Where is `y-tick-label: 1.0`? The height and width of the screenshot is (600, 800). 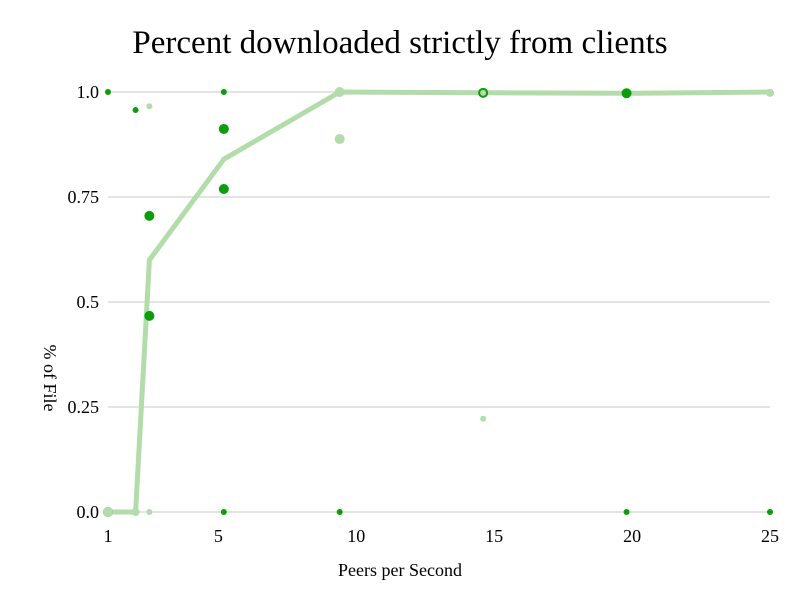
y-tick-label: 1.0 is located at coordinates (88, 92).